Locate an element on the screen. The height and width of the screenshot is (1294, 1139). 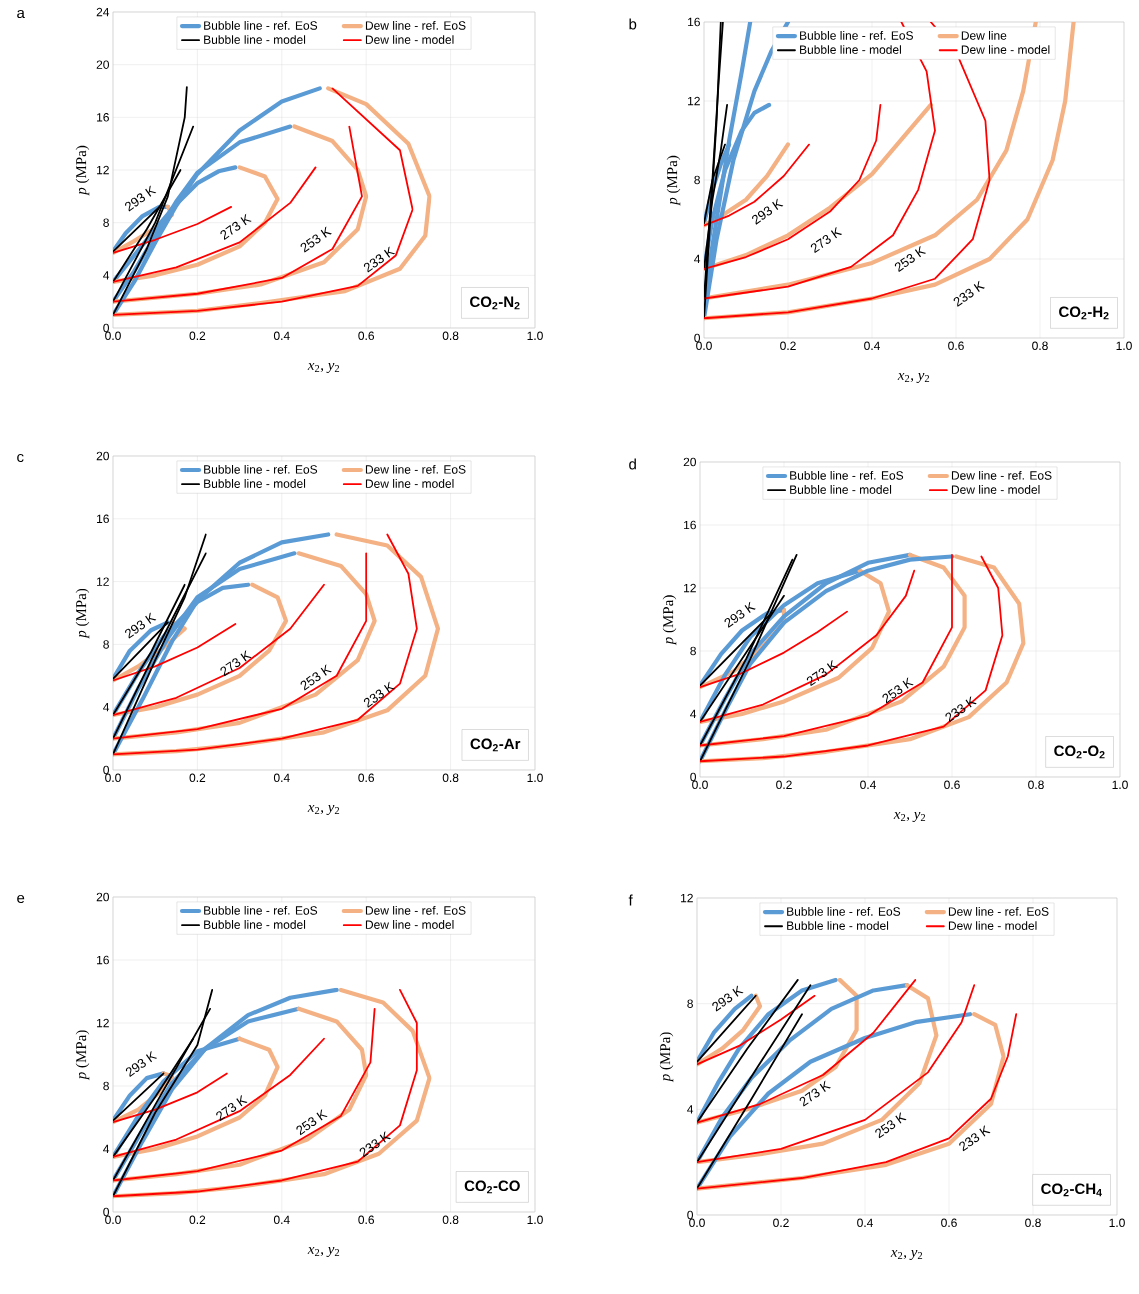
annotation: CO$_{2}$-CO is located at coordinates (492, 1187).